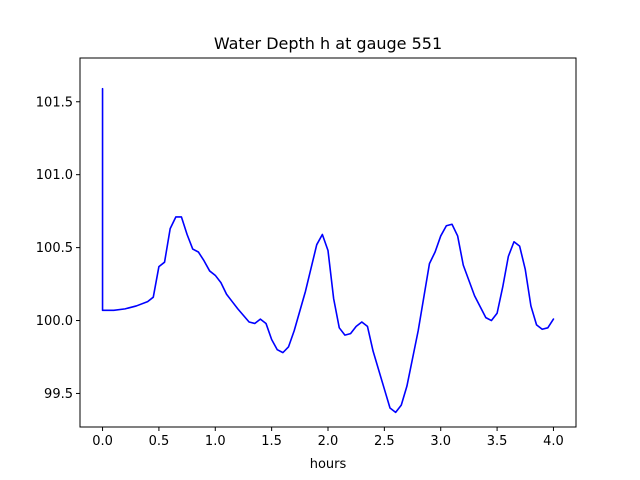 The image size is (640, 480). I want to click on y-tick-label: 100.5, so click(54, 248).